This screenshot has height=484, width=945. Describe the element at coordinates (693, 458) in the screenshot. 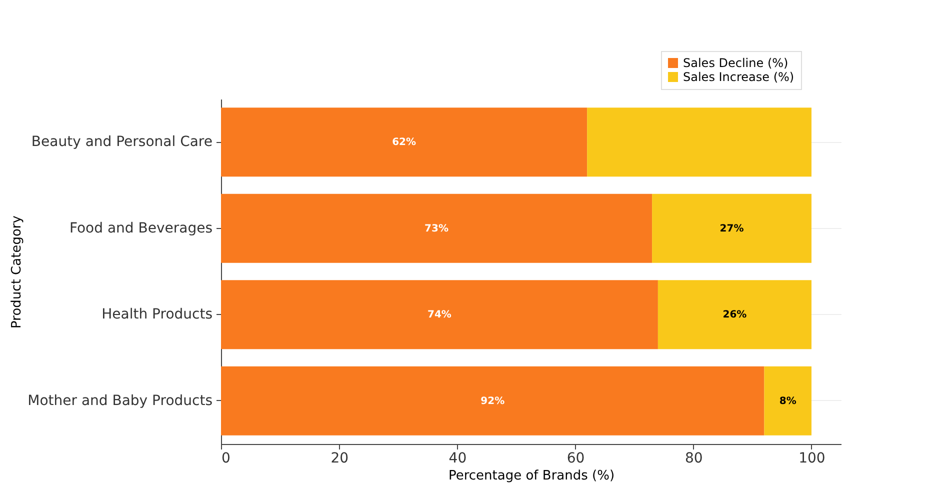

I see `x-tick-label: 80` at that location.